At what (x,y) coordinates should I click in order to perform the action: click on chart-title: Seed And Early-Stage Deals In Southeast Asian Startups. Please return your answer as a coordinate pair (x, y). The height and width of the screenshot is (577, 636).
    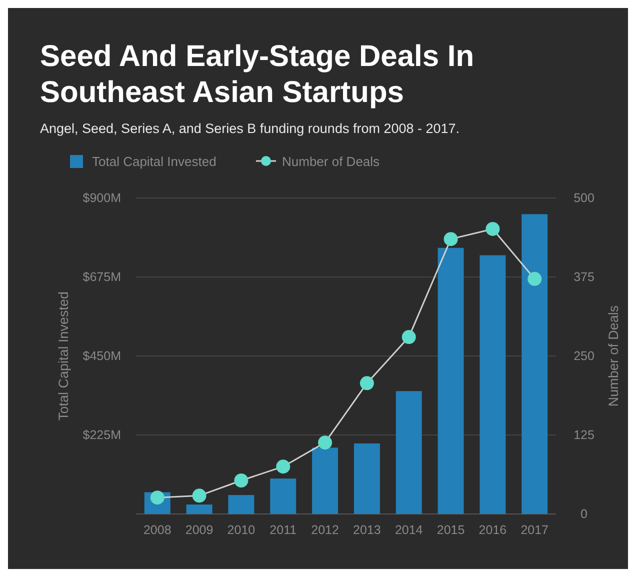
    Looking at the image, I should click on (257, 74).